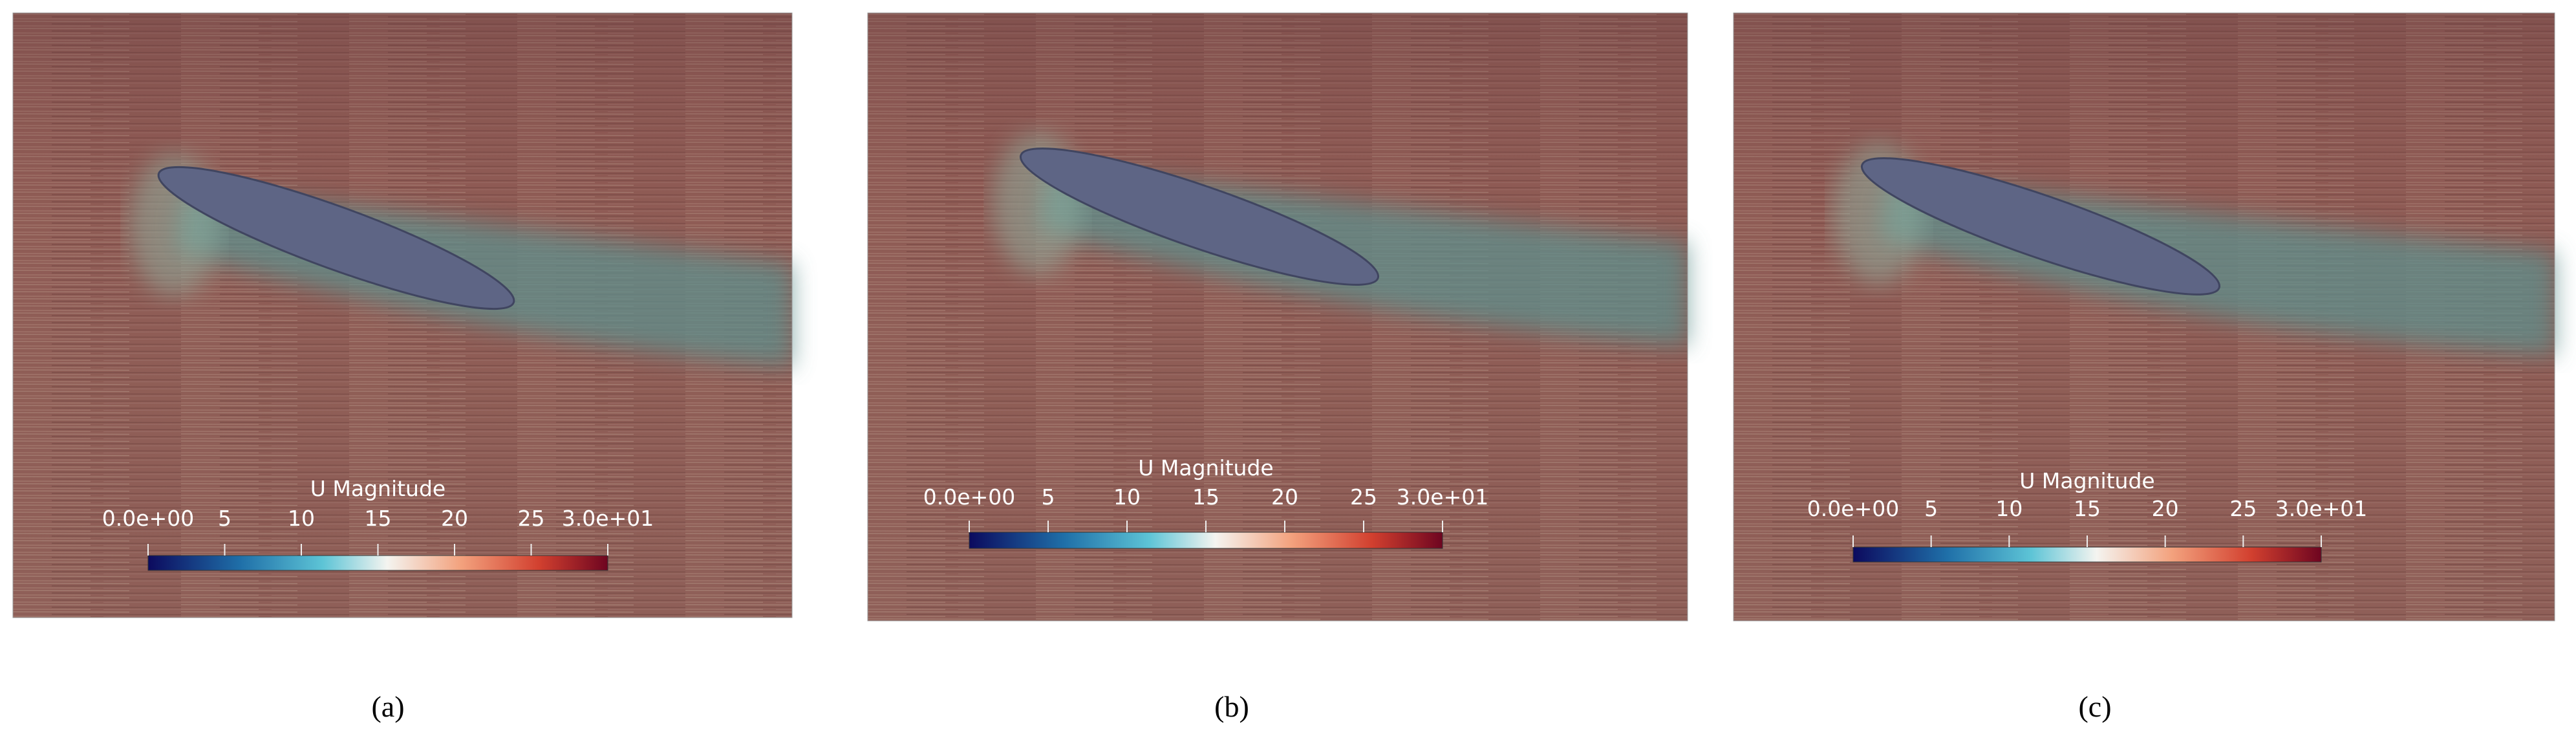 The height and width of the screenshot is (734, 2576). Describe the element at coordinates (387, 706) in the screenshot. I see `panel-label: (a)` at that location.